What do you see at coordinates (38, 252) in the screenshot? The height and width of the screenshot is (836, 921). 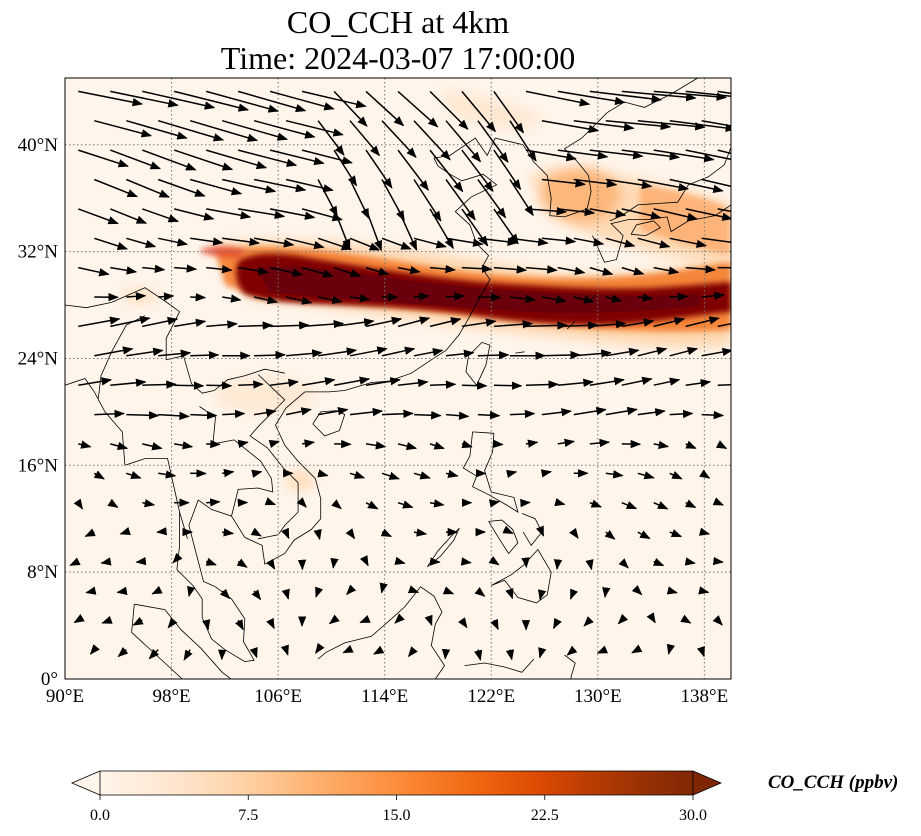 I see `lat-tick-label: 32°N` at bounding box center [38, 252].